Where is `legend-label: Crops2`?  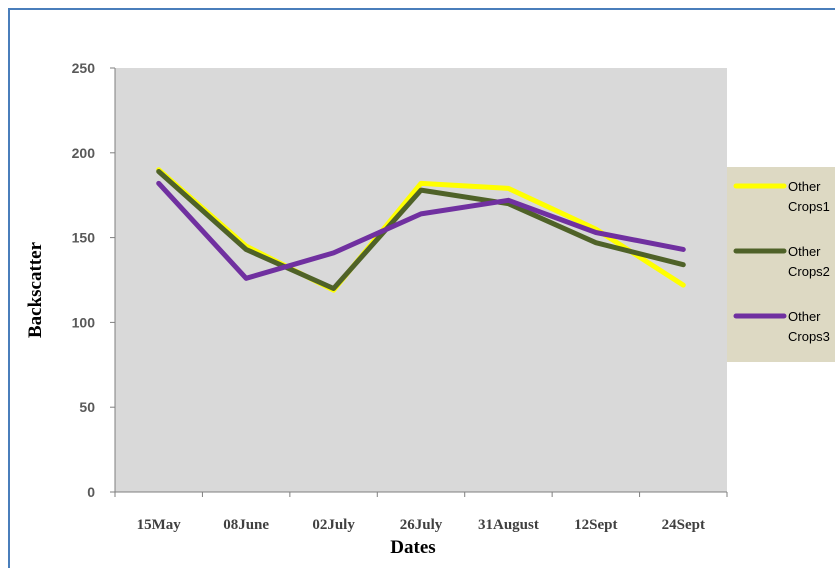 legend-label: Crops2 is located at coordinates (809, 271).